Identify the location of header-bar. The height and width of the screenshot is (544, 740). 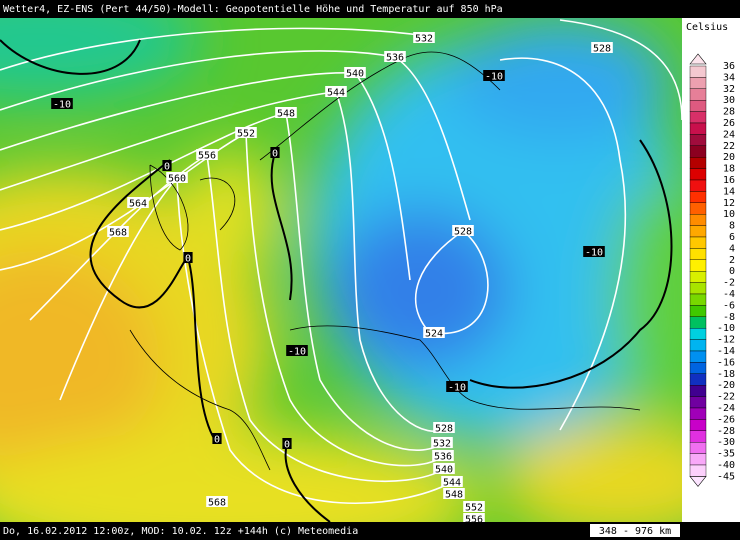
(370, 9).